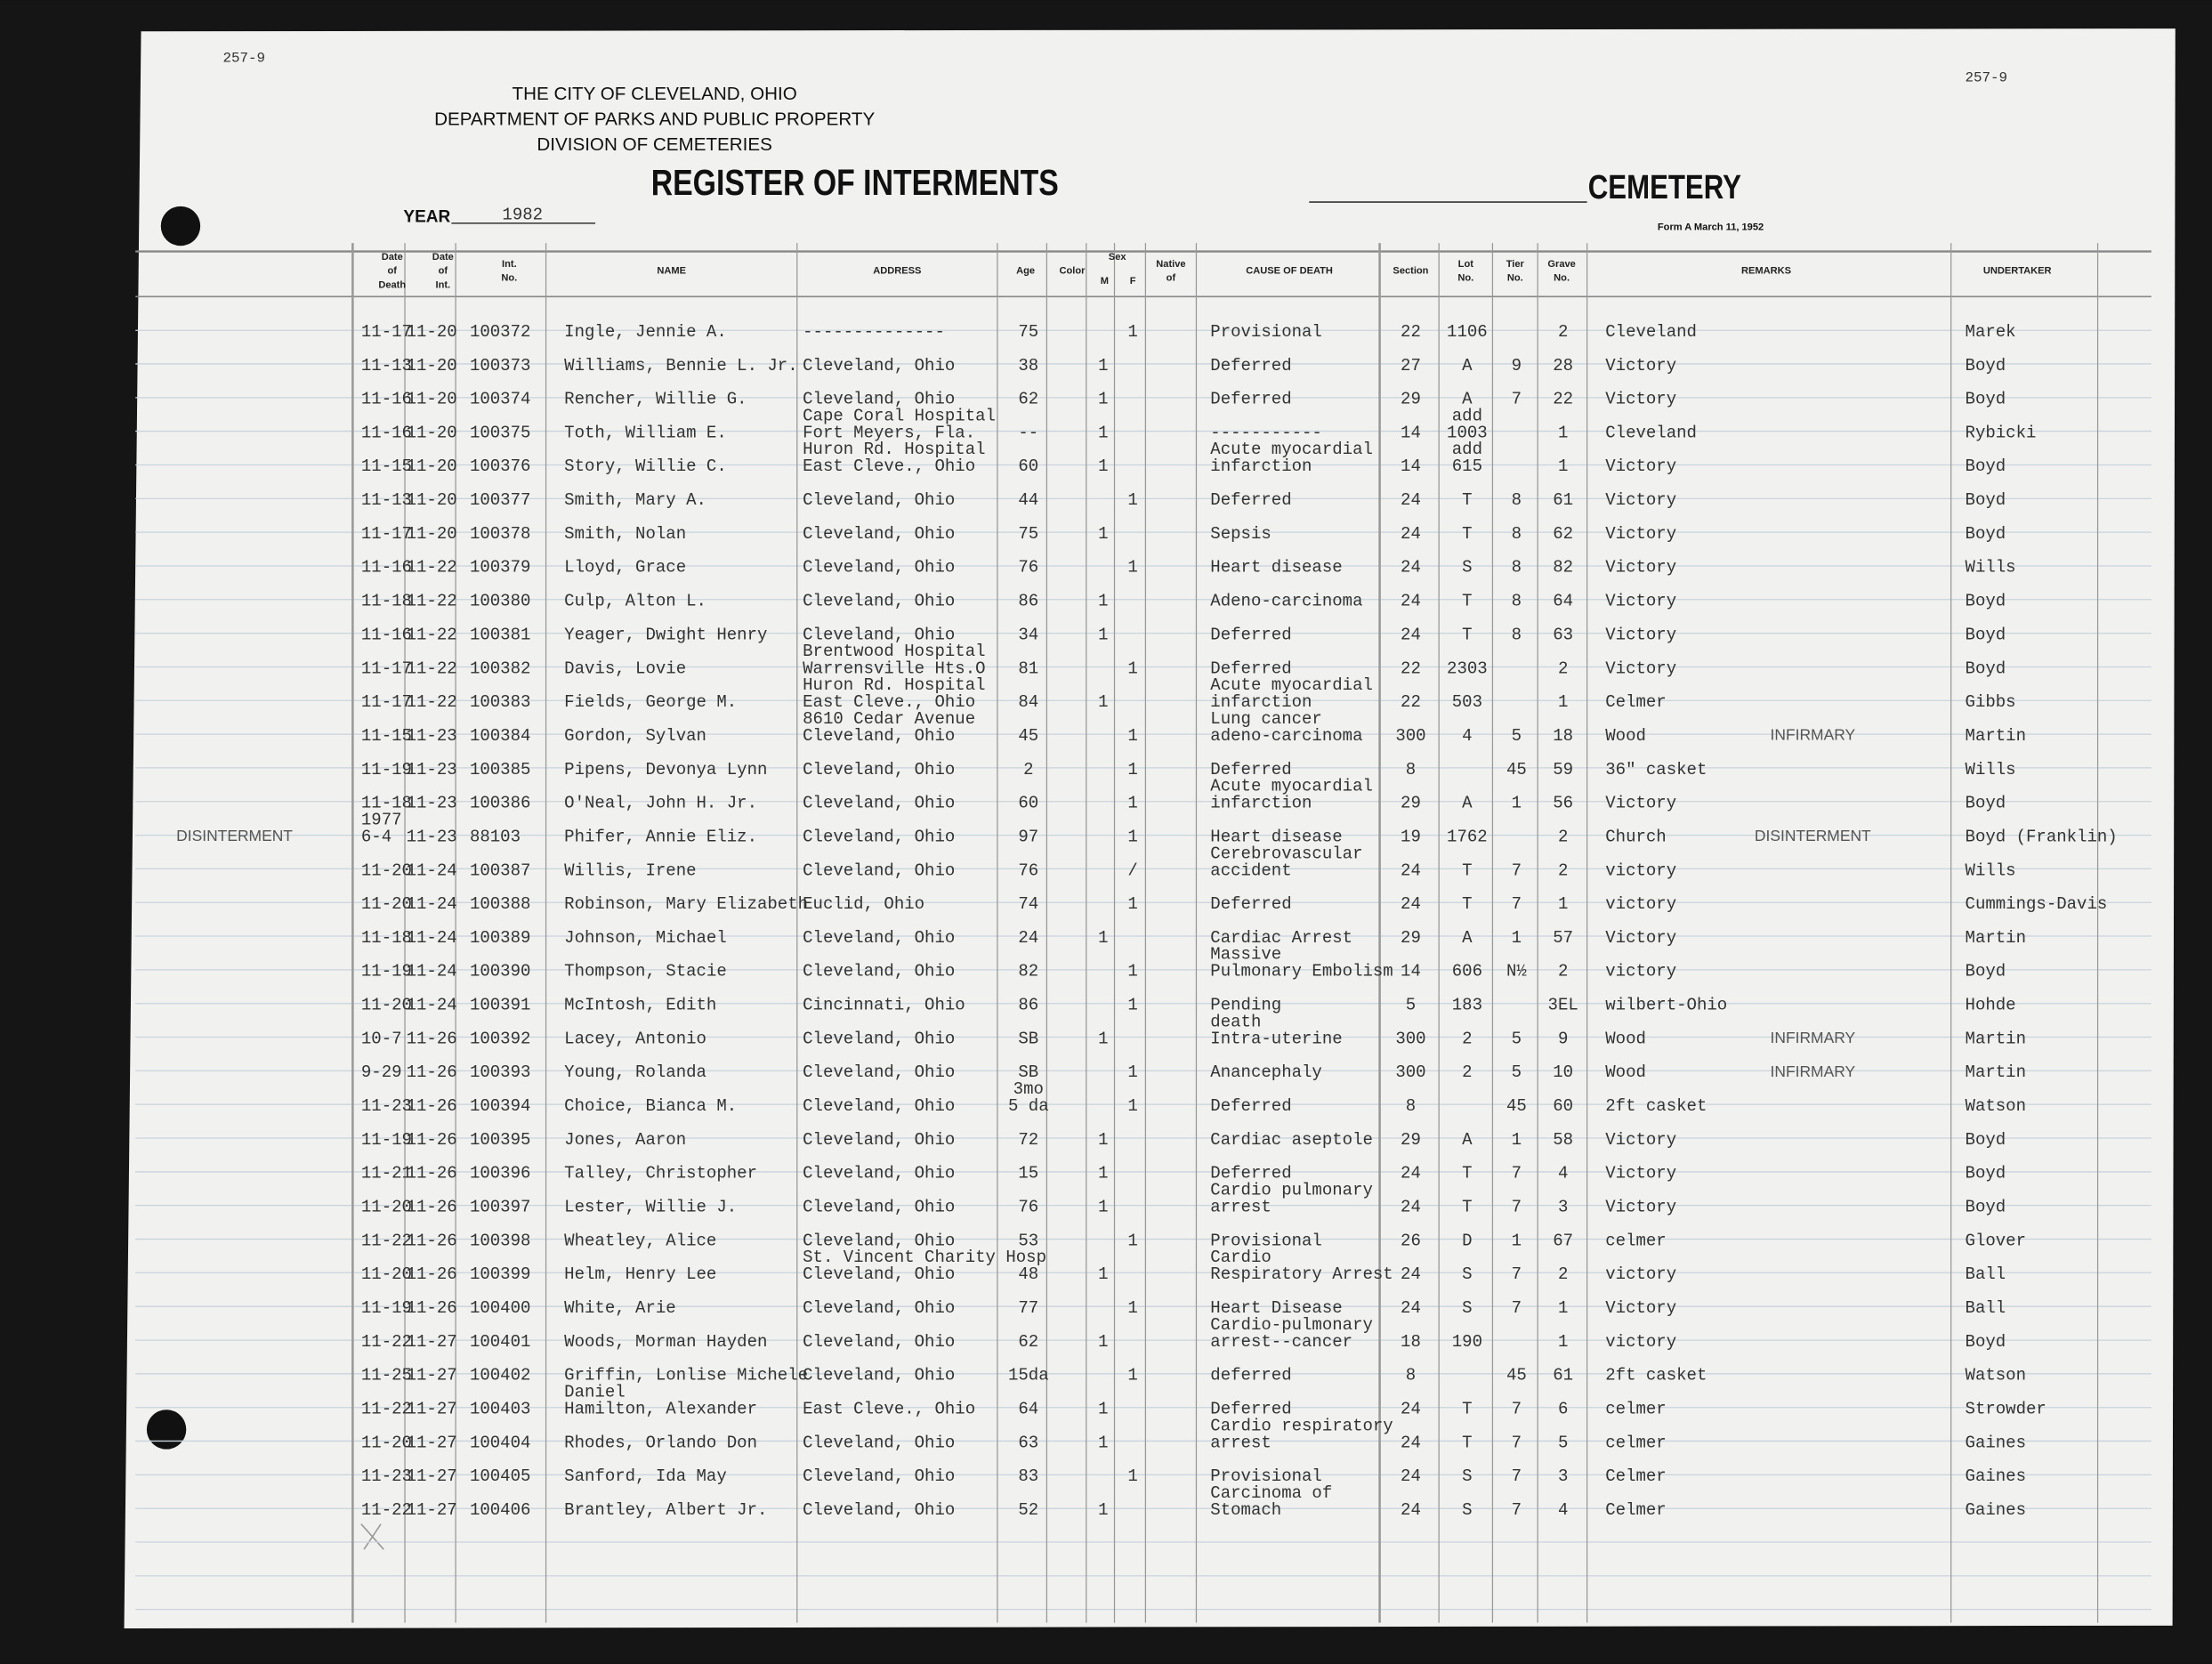 This screenshot has height=1664, width=2212. I want to click on date-of-death: 11-15, so click(386, 466).